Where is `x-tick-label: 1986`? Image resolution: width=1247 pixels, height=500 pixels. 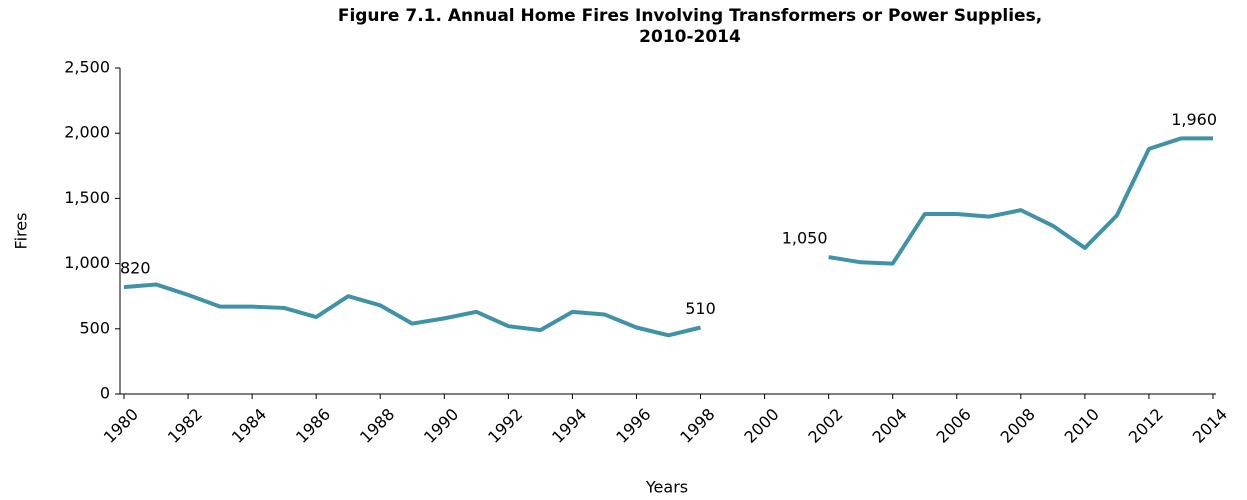
x-tick-label: 1986 is located at coordinates (313, 426).